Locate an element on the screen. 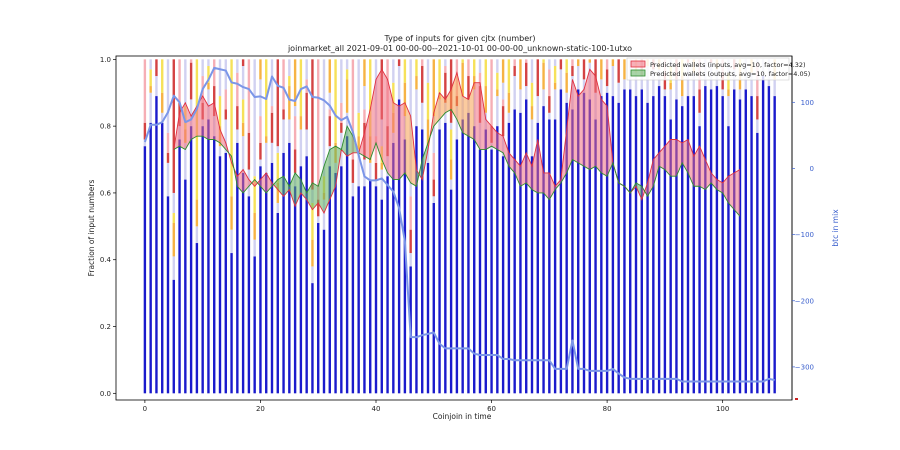  chart-title: Type of inputs for given cjtx (number) is located at coordinates (459, 38).